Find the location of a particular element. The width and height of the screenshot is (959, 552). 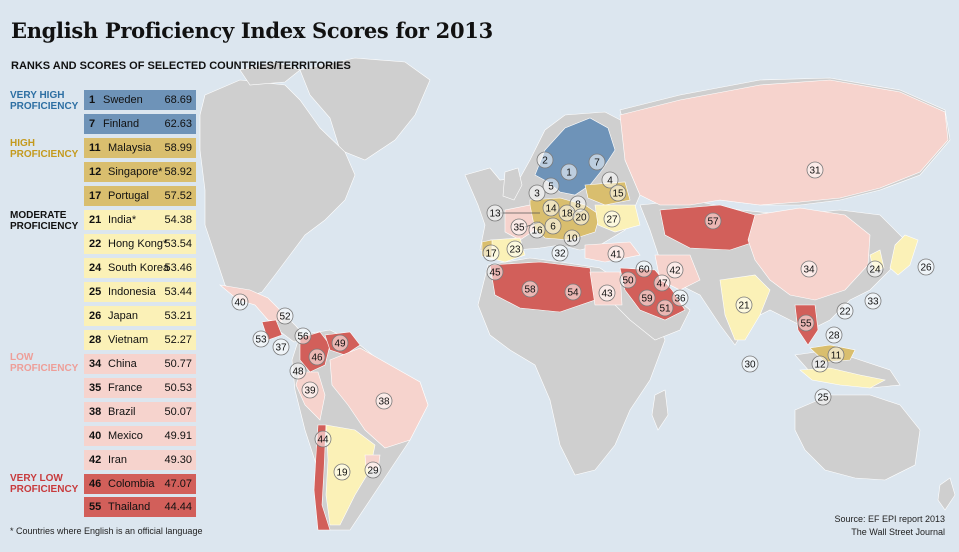

country-cell: India* is located at coordinates (122, 220).